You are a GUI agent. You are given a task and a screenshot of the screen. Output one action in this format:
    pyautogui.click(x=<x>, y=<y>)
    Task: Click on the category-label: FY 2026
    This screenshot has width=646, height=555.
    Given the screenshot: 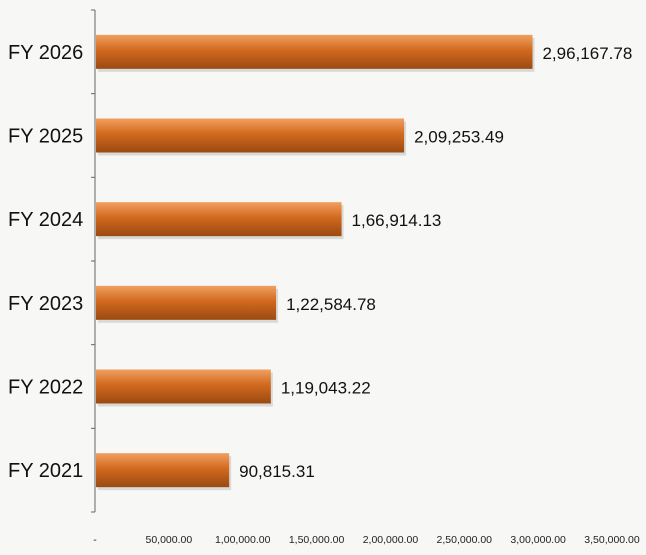 What is the action you would take?
    pyautogui.click(x=45, y=53)
    